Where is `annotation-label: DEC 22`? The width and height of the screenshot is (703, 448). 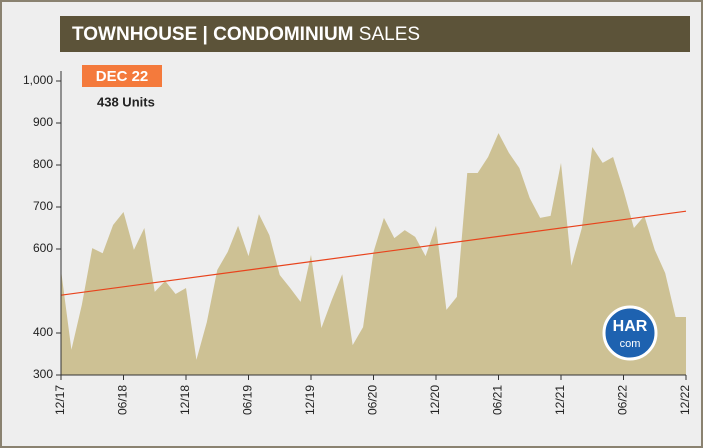
annotation-label: DEC 22 is located at coordinates (122, 76).